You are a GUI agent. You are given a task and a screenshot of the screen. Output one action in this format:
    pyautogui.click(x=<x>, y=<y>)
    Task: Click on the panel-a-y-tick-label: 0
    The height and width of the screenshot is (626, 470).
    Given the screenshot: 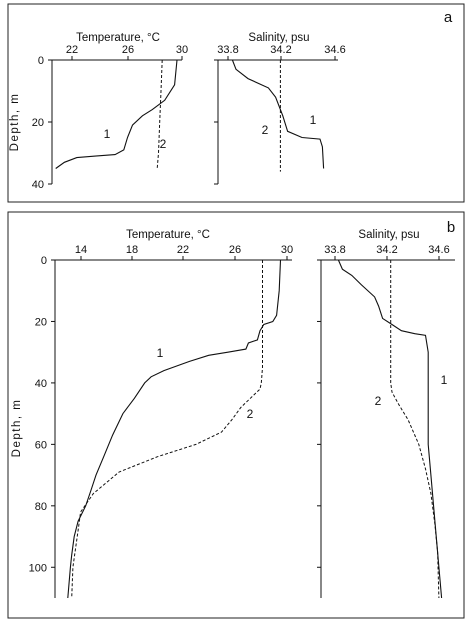 What is the action you would take?
    pyautogui.click(x=41, y=61)
    